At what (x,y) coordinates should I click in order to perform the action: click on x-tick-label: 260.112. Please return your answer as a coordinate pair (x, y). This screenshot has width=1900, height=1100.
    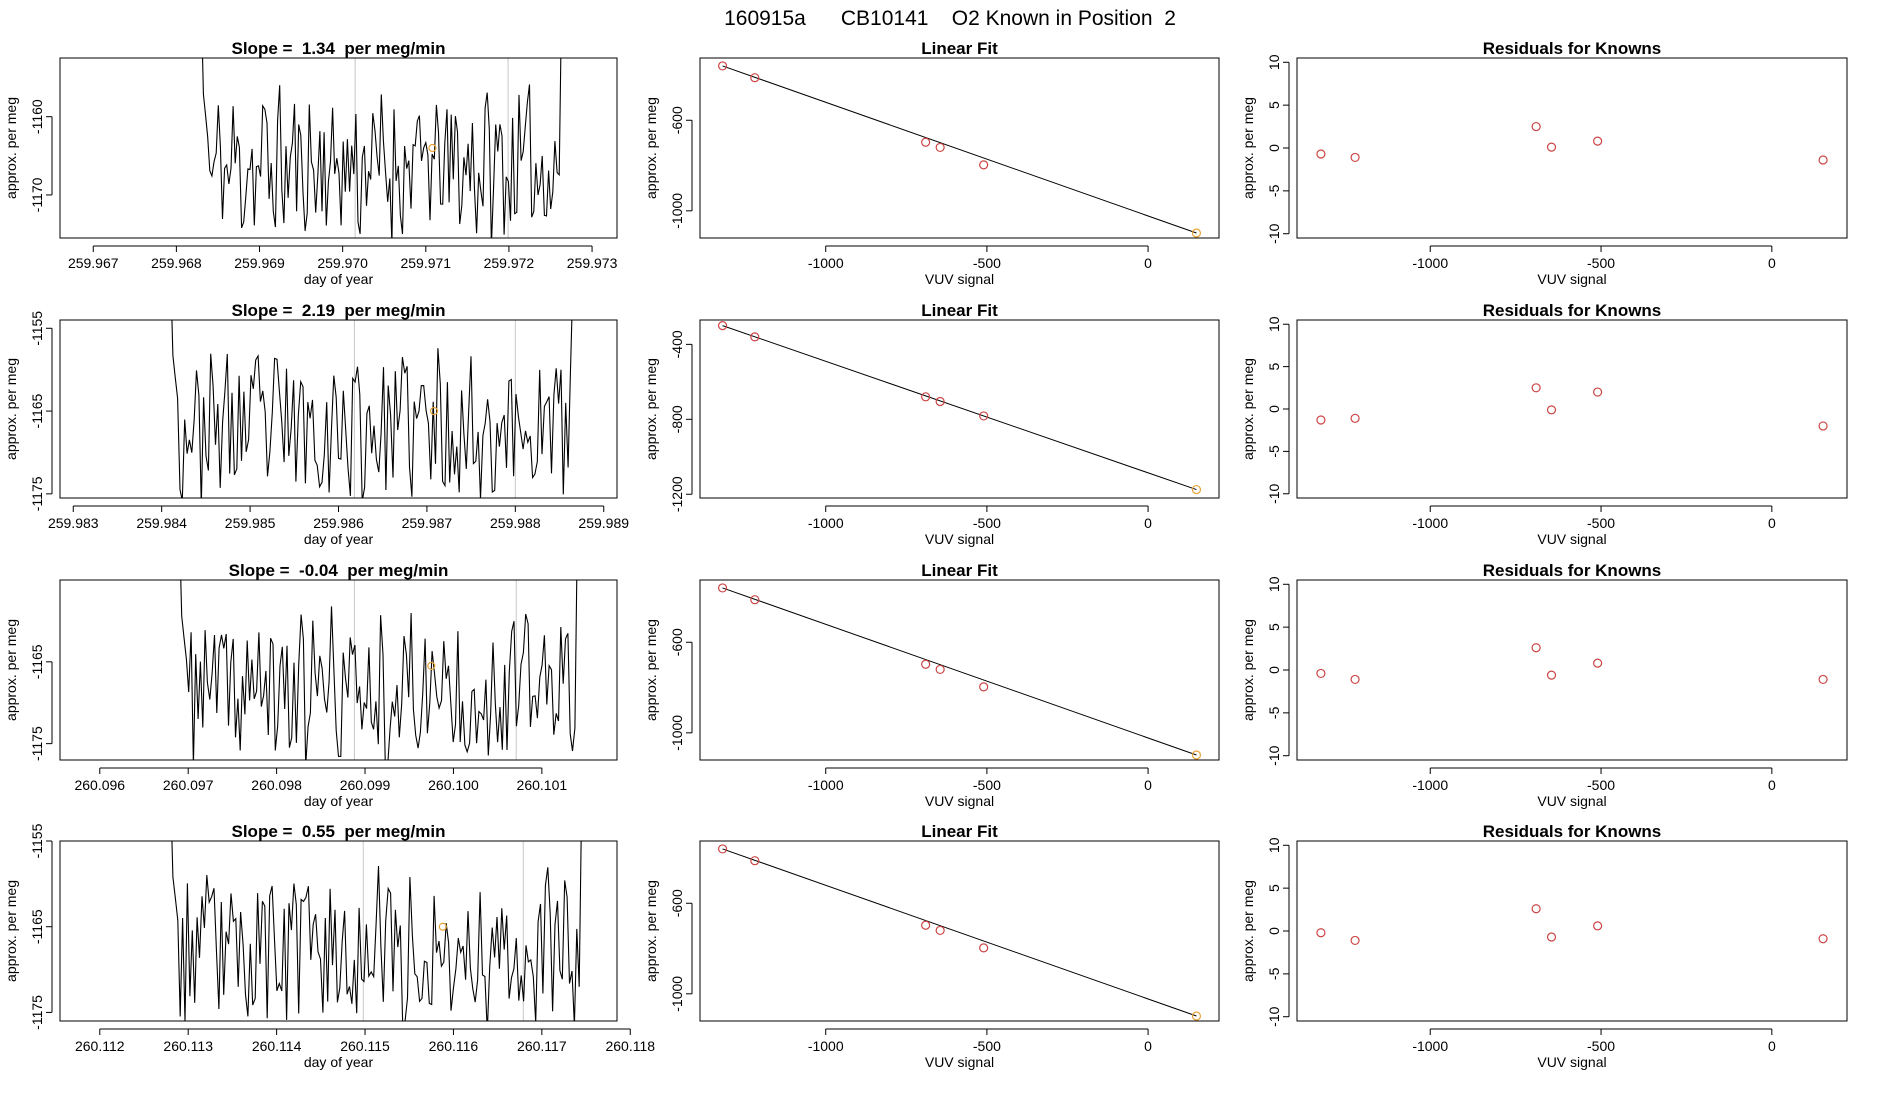
    Looking at the image, I should click on (100, 1046).